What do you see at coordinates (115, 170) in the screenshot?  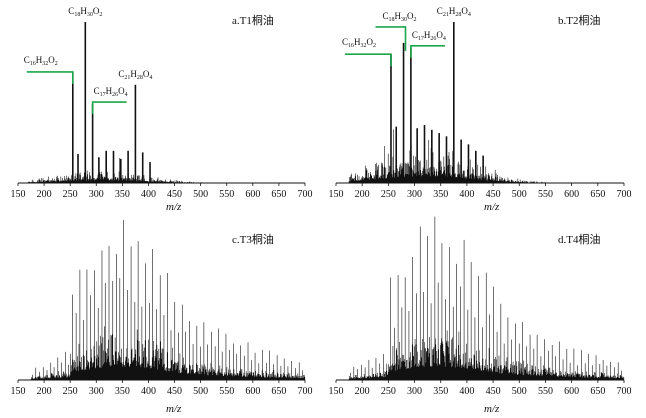 I see `spectrum-noise` at bounding box center [115, 170].